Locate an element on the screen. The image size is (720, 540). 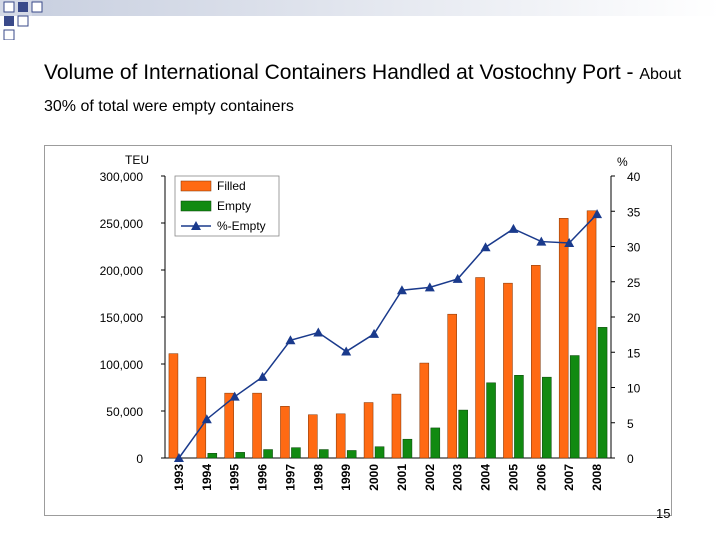
y2-axis-label: % is located at coordinates (622, 162).